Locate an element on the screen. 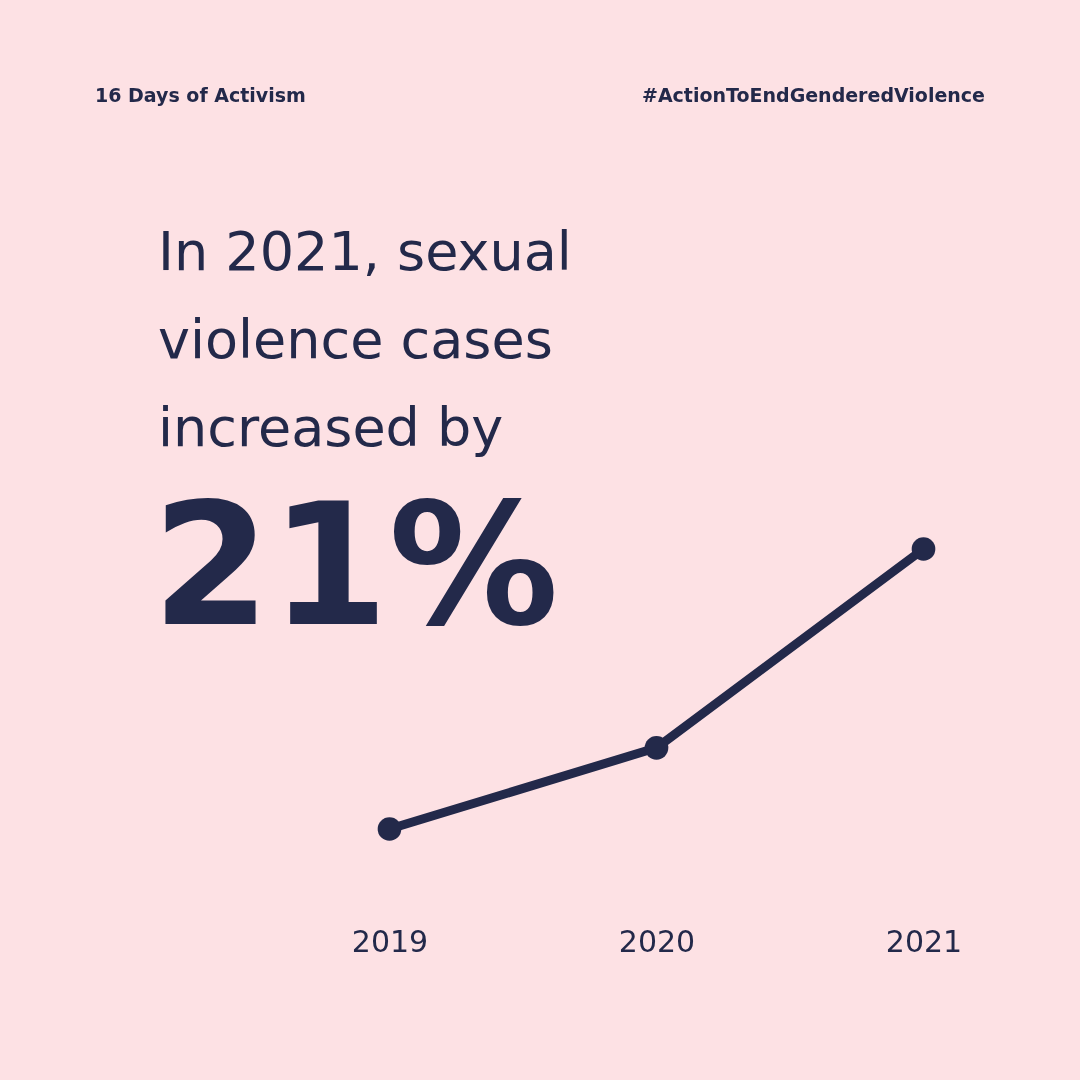 This screenshot has width=1080, height=1080. text: #ActionToEndGenderedViolence is located at coordinates (813, 95).